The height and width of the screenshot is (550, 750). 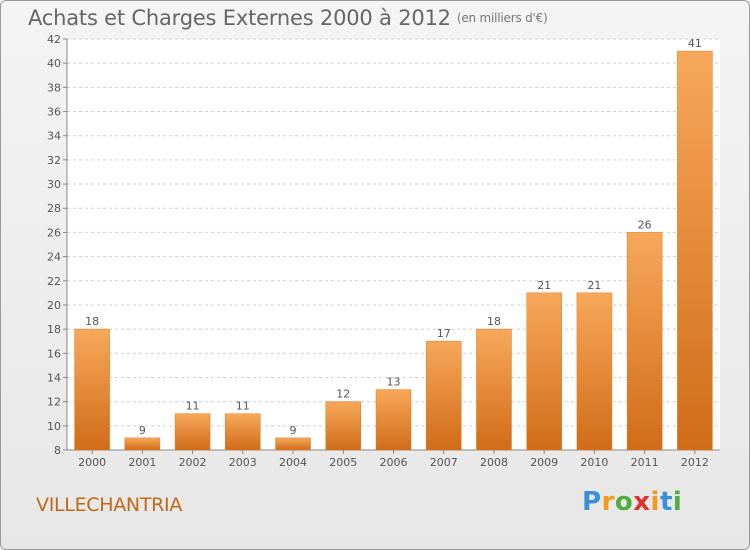 What do you see at coordinates (54, 160) in the screenshot?
I see `y-tick-label: 32` at bounding box center [54, 160].